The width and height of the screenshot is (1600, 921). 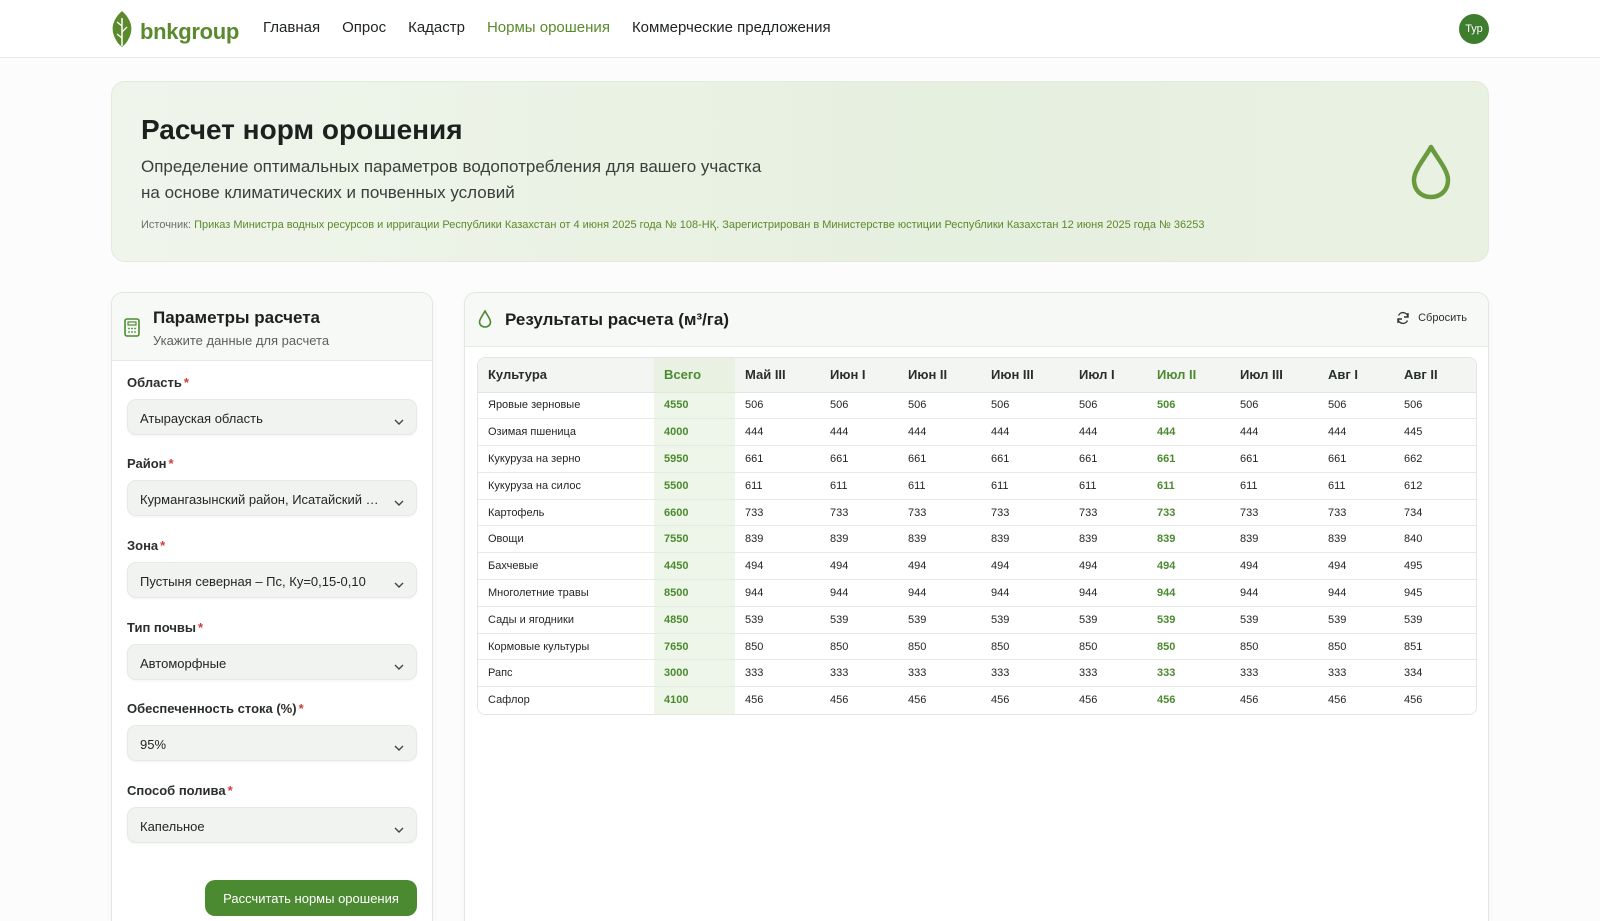 I want to click on column-header: Культура, so click(x=566, y=375).